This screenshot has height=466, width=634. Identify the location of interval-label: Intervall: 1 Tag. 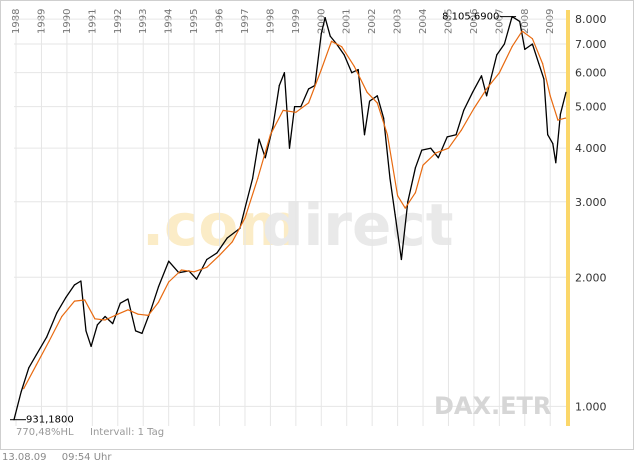
(127, 432).